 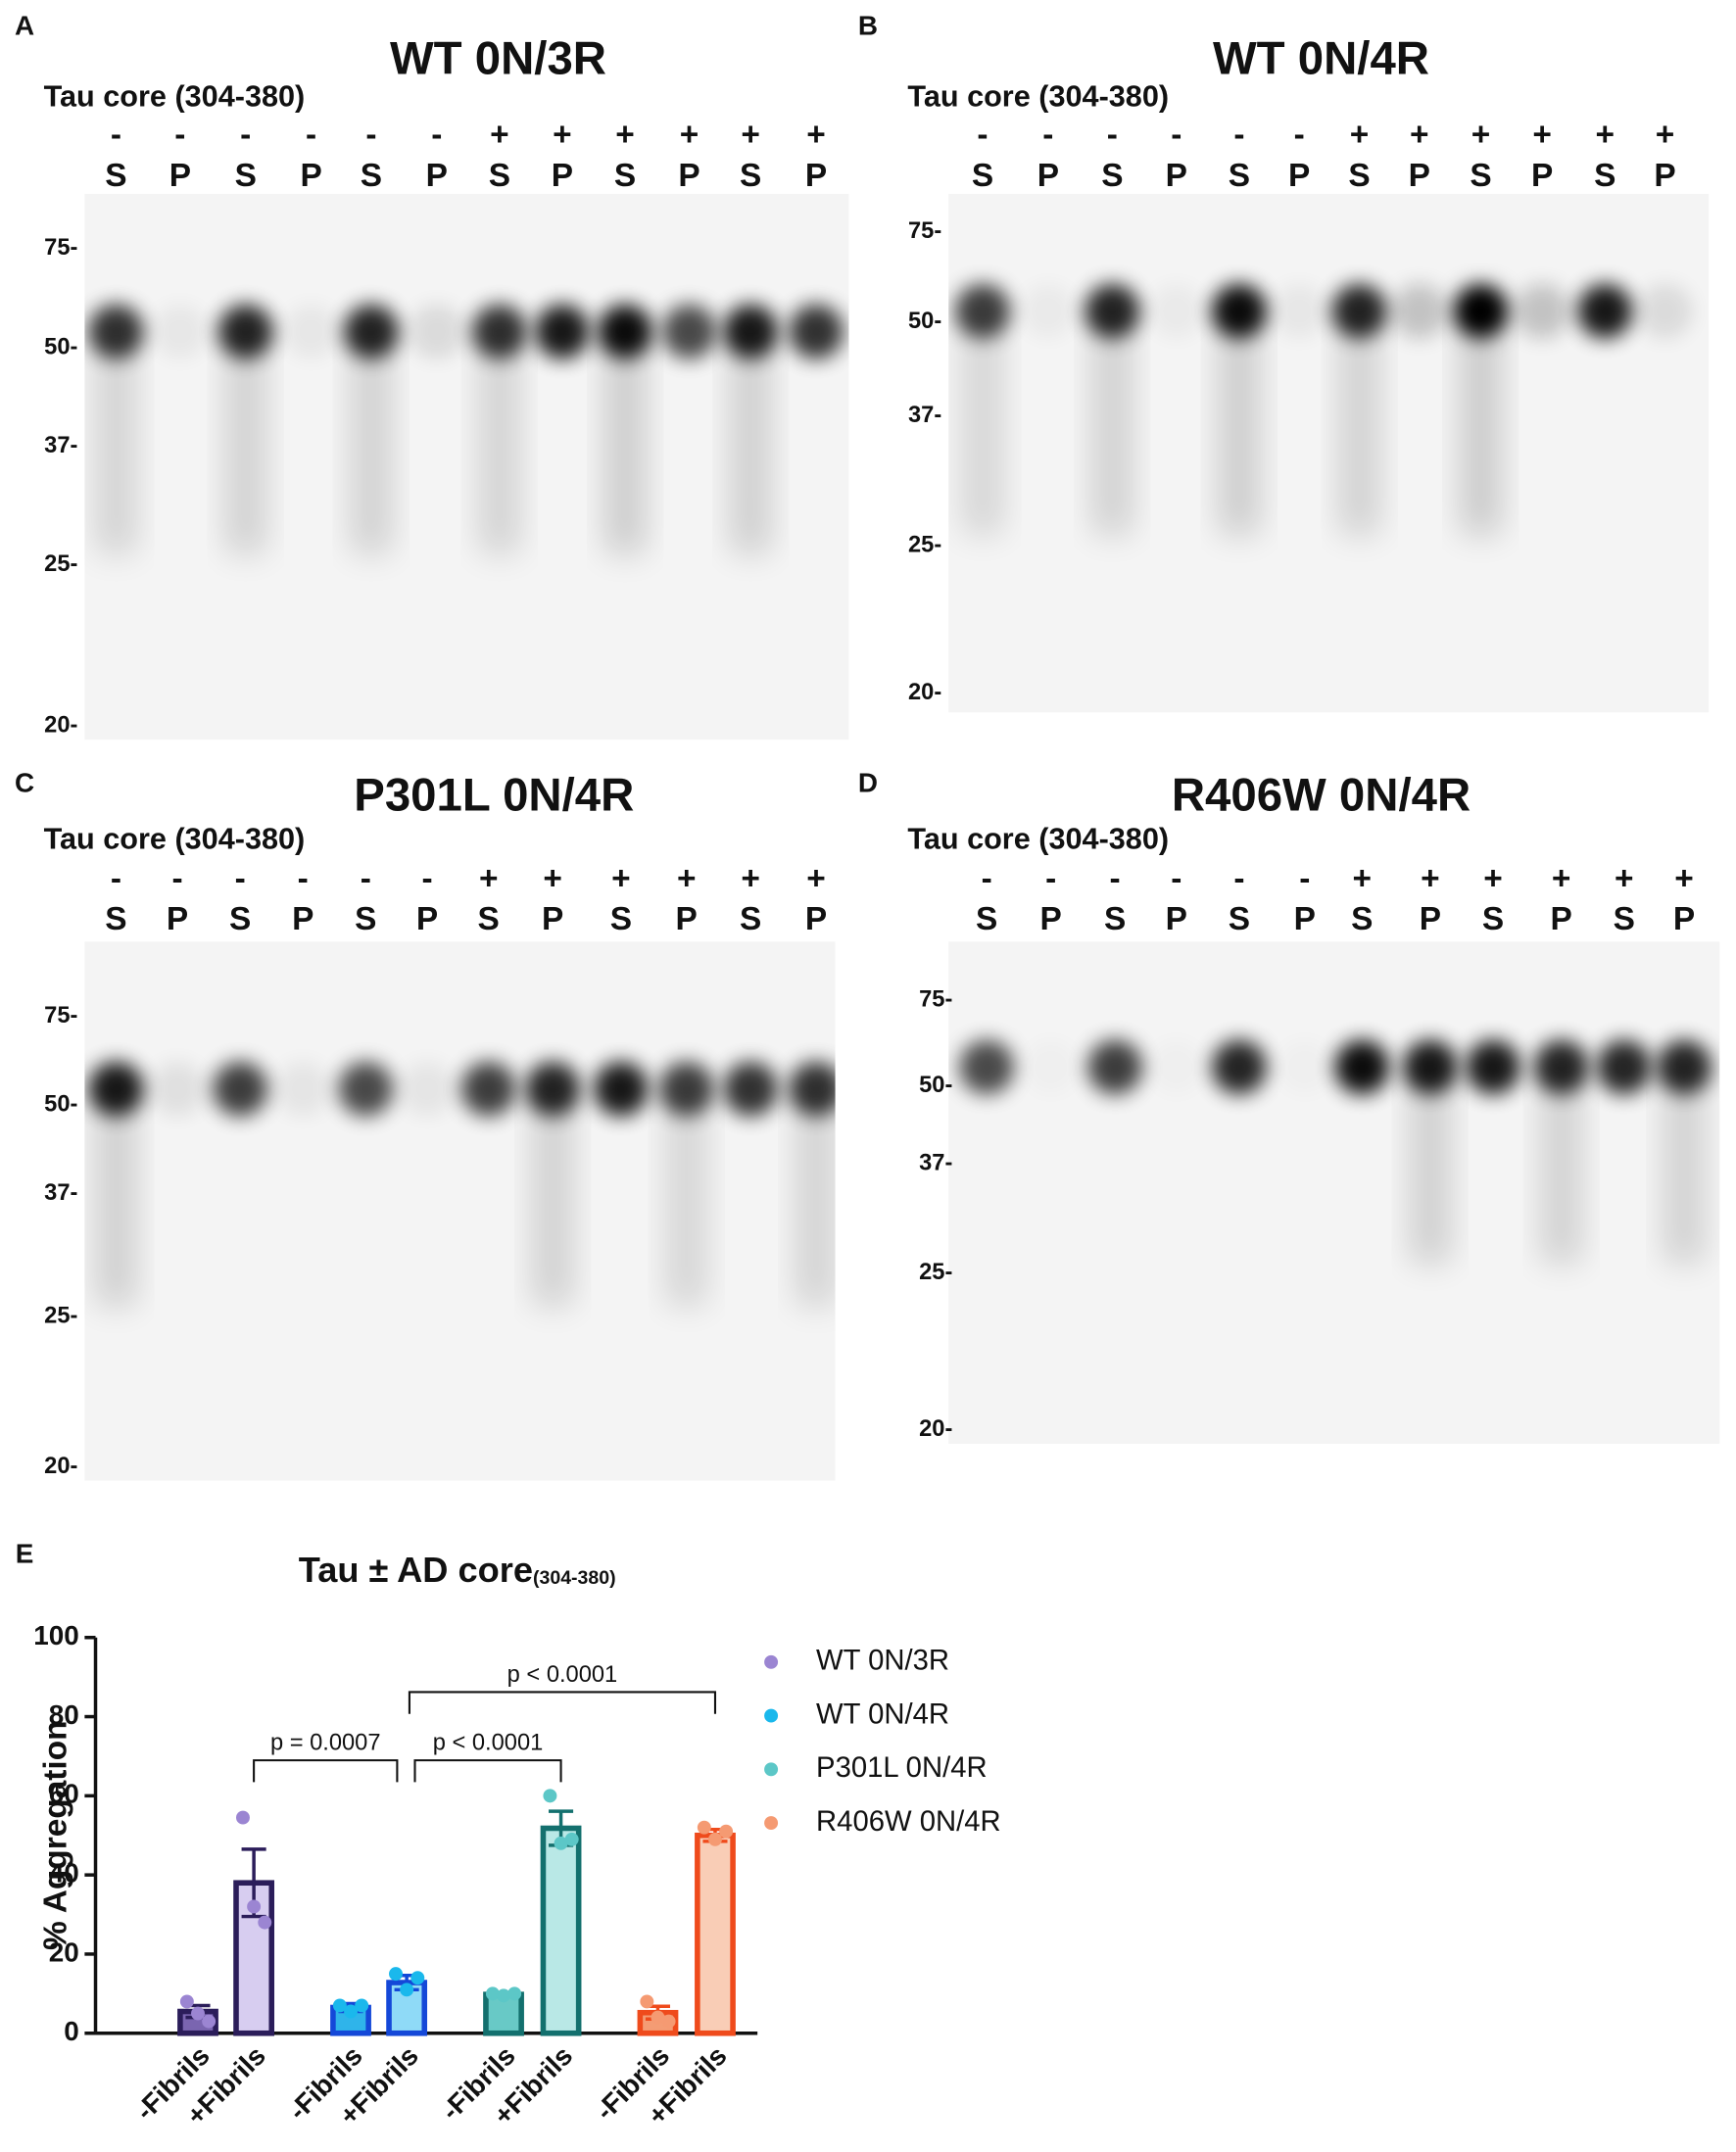 I want to click on mw-marker: 20-, so click(x=936, y=1429).